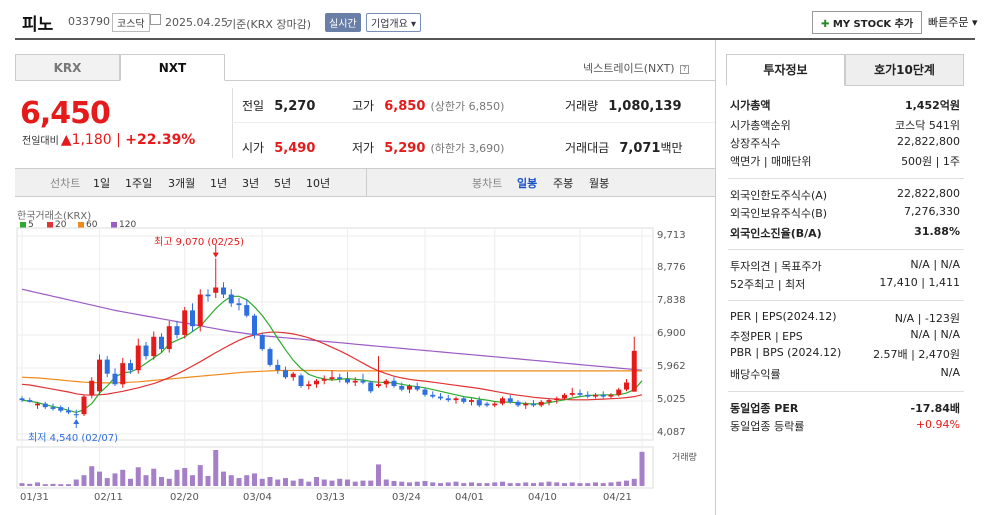 The image size is (998, 515). What do you see at coordinates (845, 285) in the screenshot?
I see `info-row: 52주최고 | 최저 17,410 | 1,411` at bounding box center [845, 285].